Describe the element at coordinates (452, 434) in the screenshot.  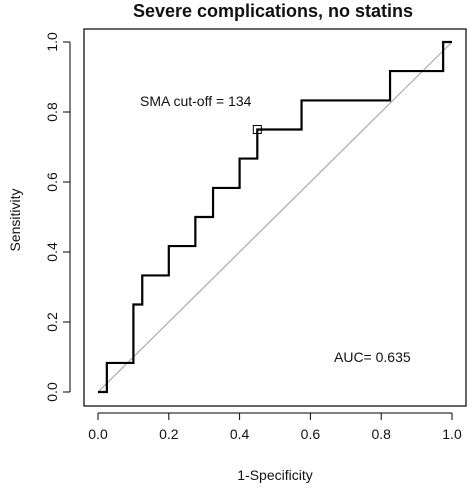
I see `x-tick-label: 1.0` at that location.